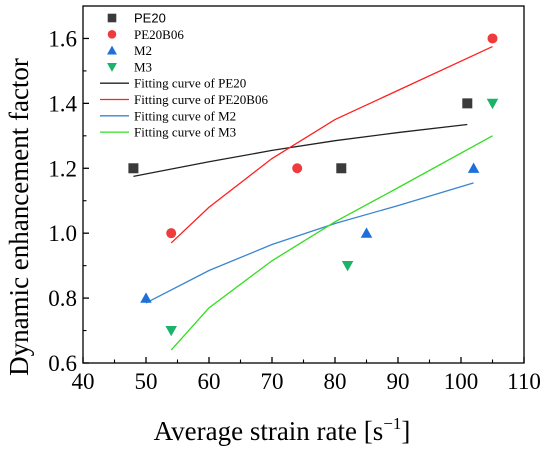 The height and width of the screenshot is (452, 550). What do you see at coordinates (62, 38) in the screenshot?
I see `y-tick-label: 1.6` at bounding box center [62, 38].